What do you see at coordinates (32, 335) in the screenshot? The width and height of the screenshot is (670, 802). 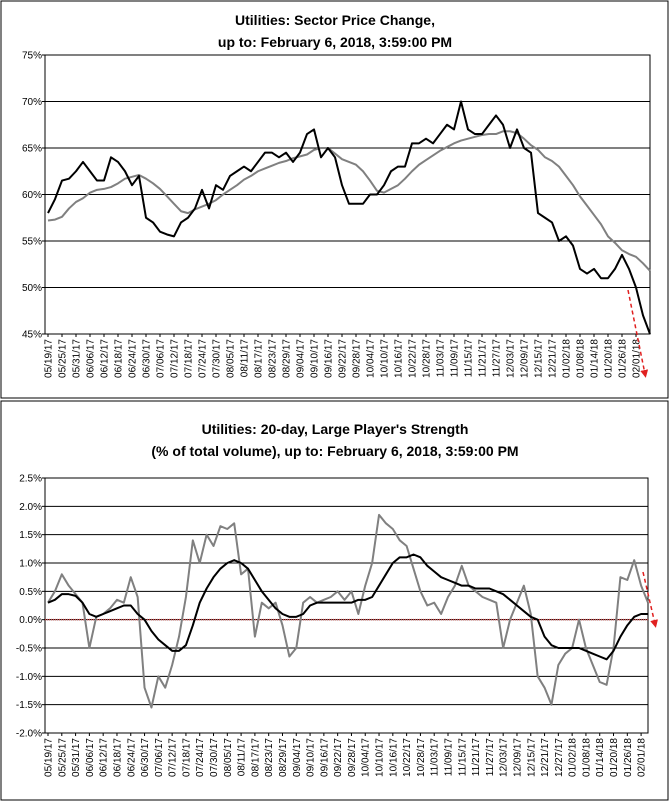 I see `y-tick-label: 45%` at bounding box center [32, 335].